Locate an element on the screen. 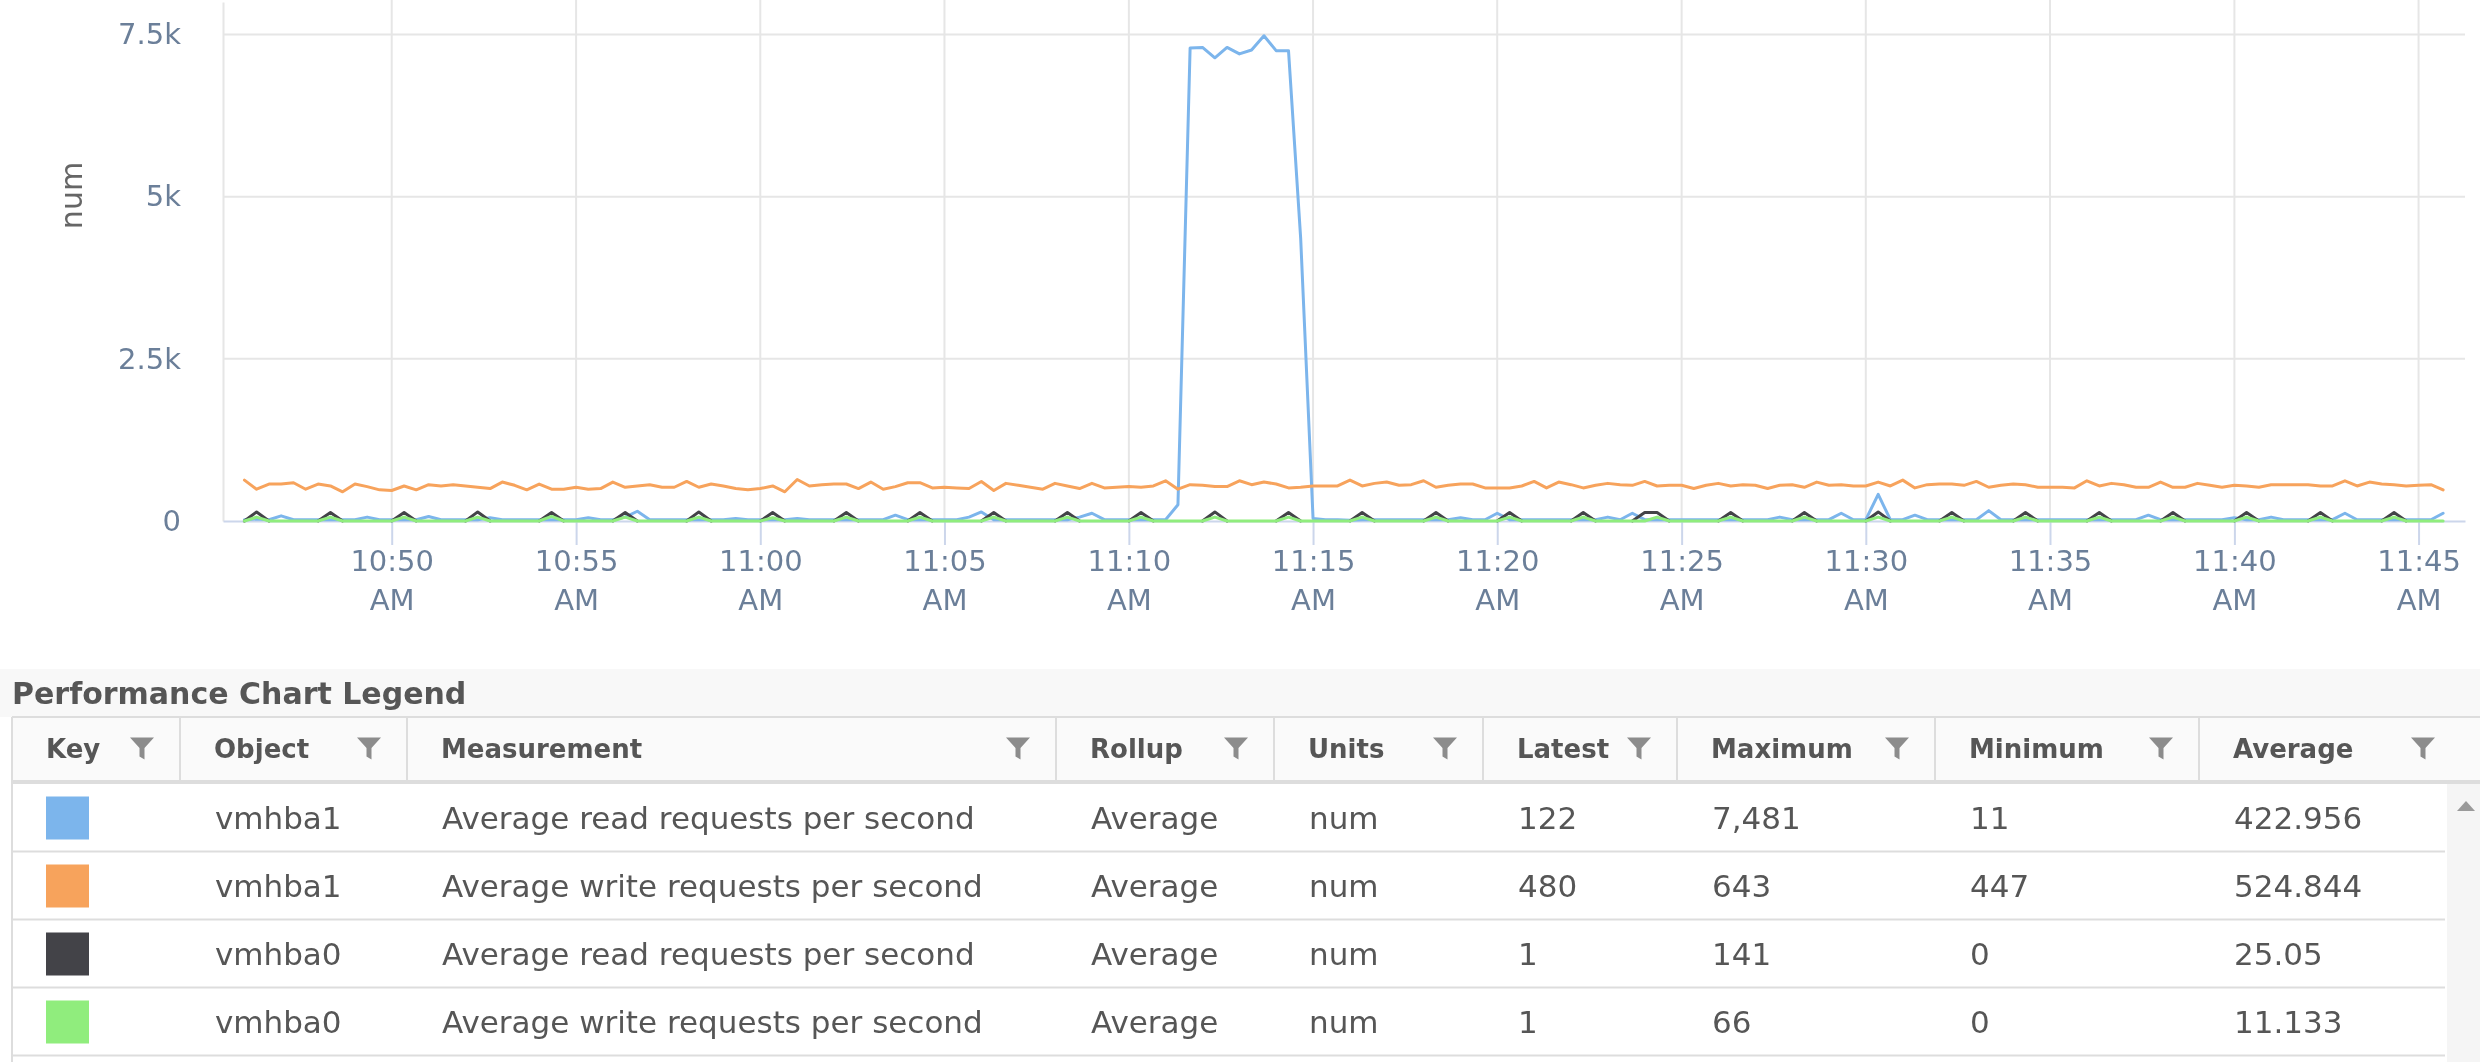 Image resolution: width=2480 pixels, height=1062 pixels. text: 643 is located at coordinates (1742, 885).